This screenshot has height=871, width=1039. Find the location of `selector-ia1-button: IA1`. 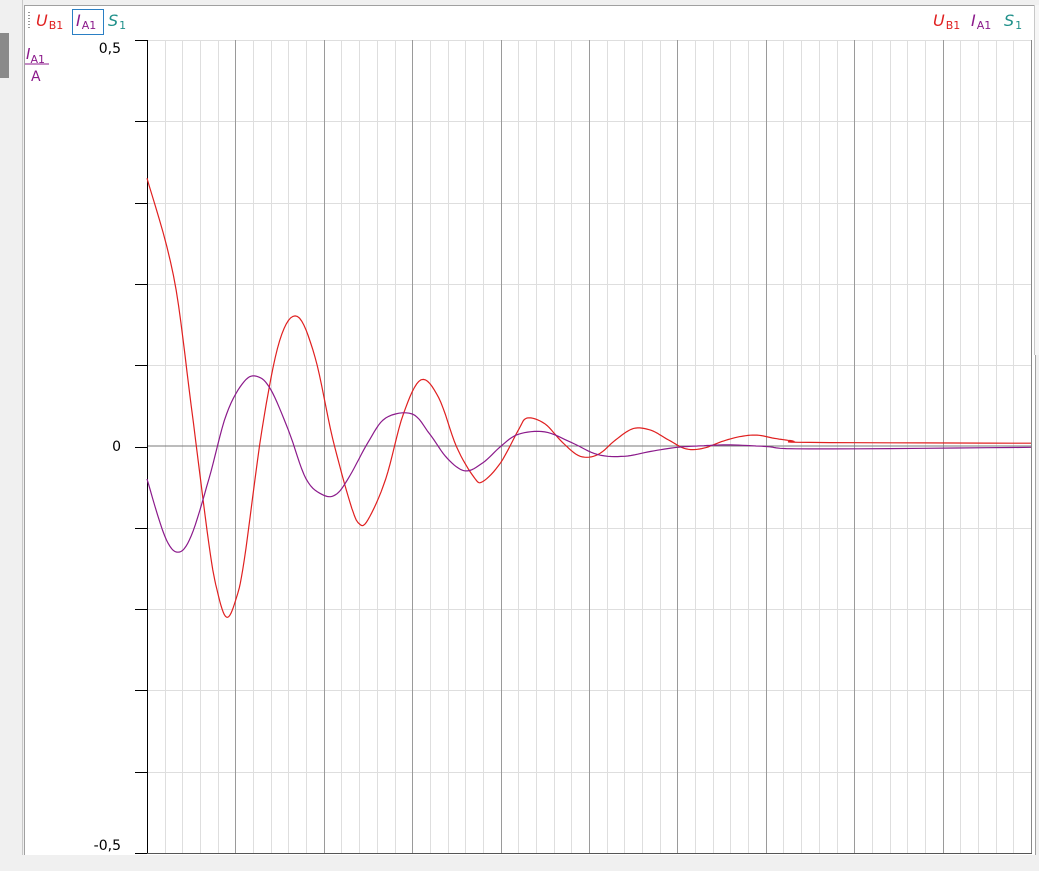

selector-ia1-button: IA1 is located at coordinates (86, 23).